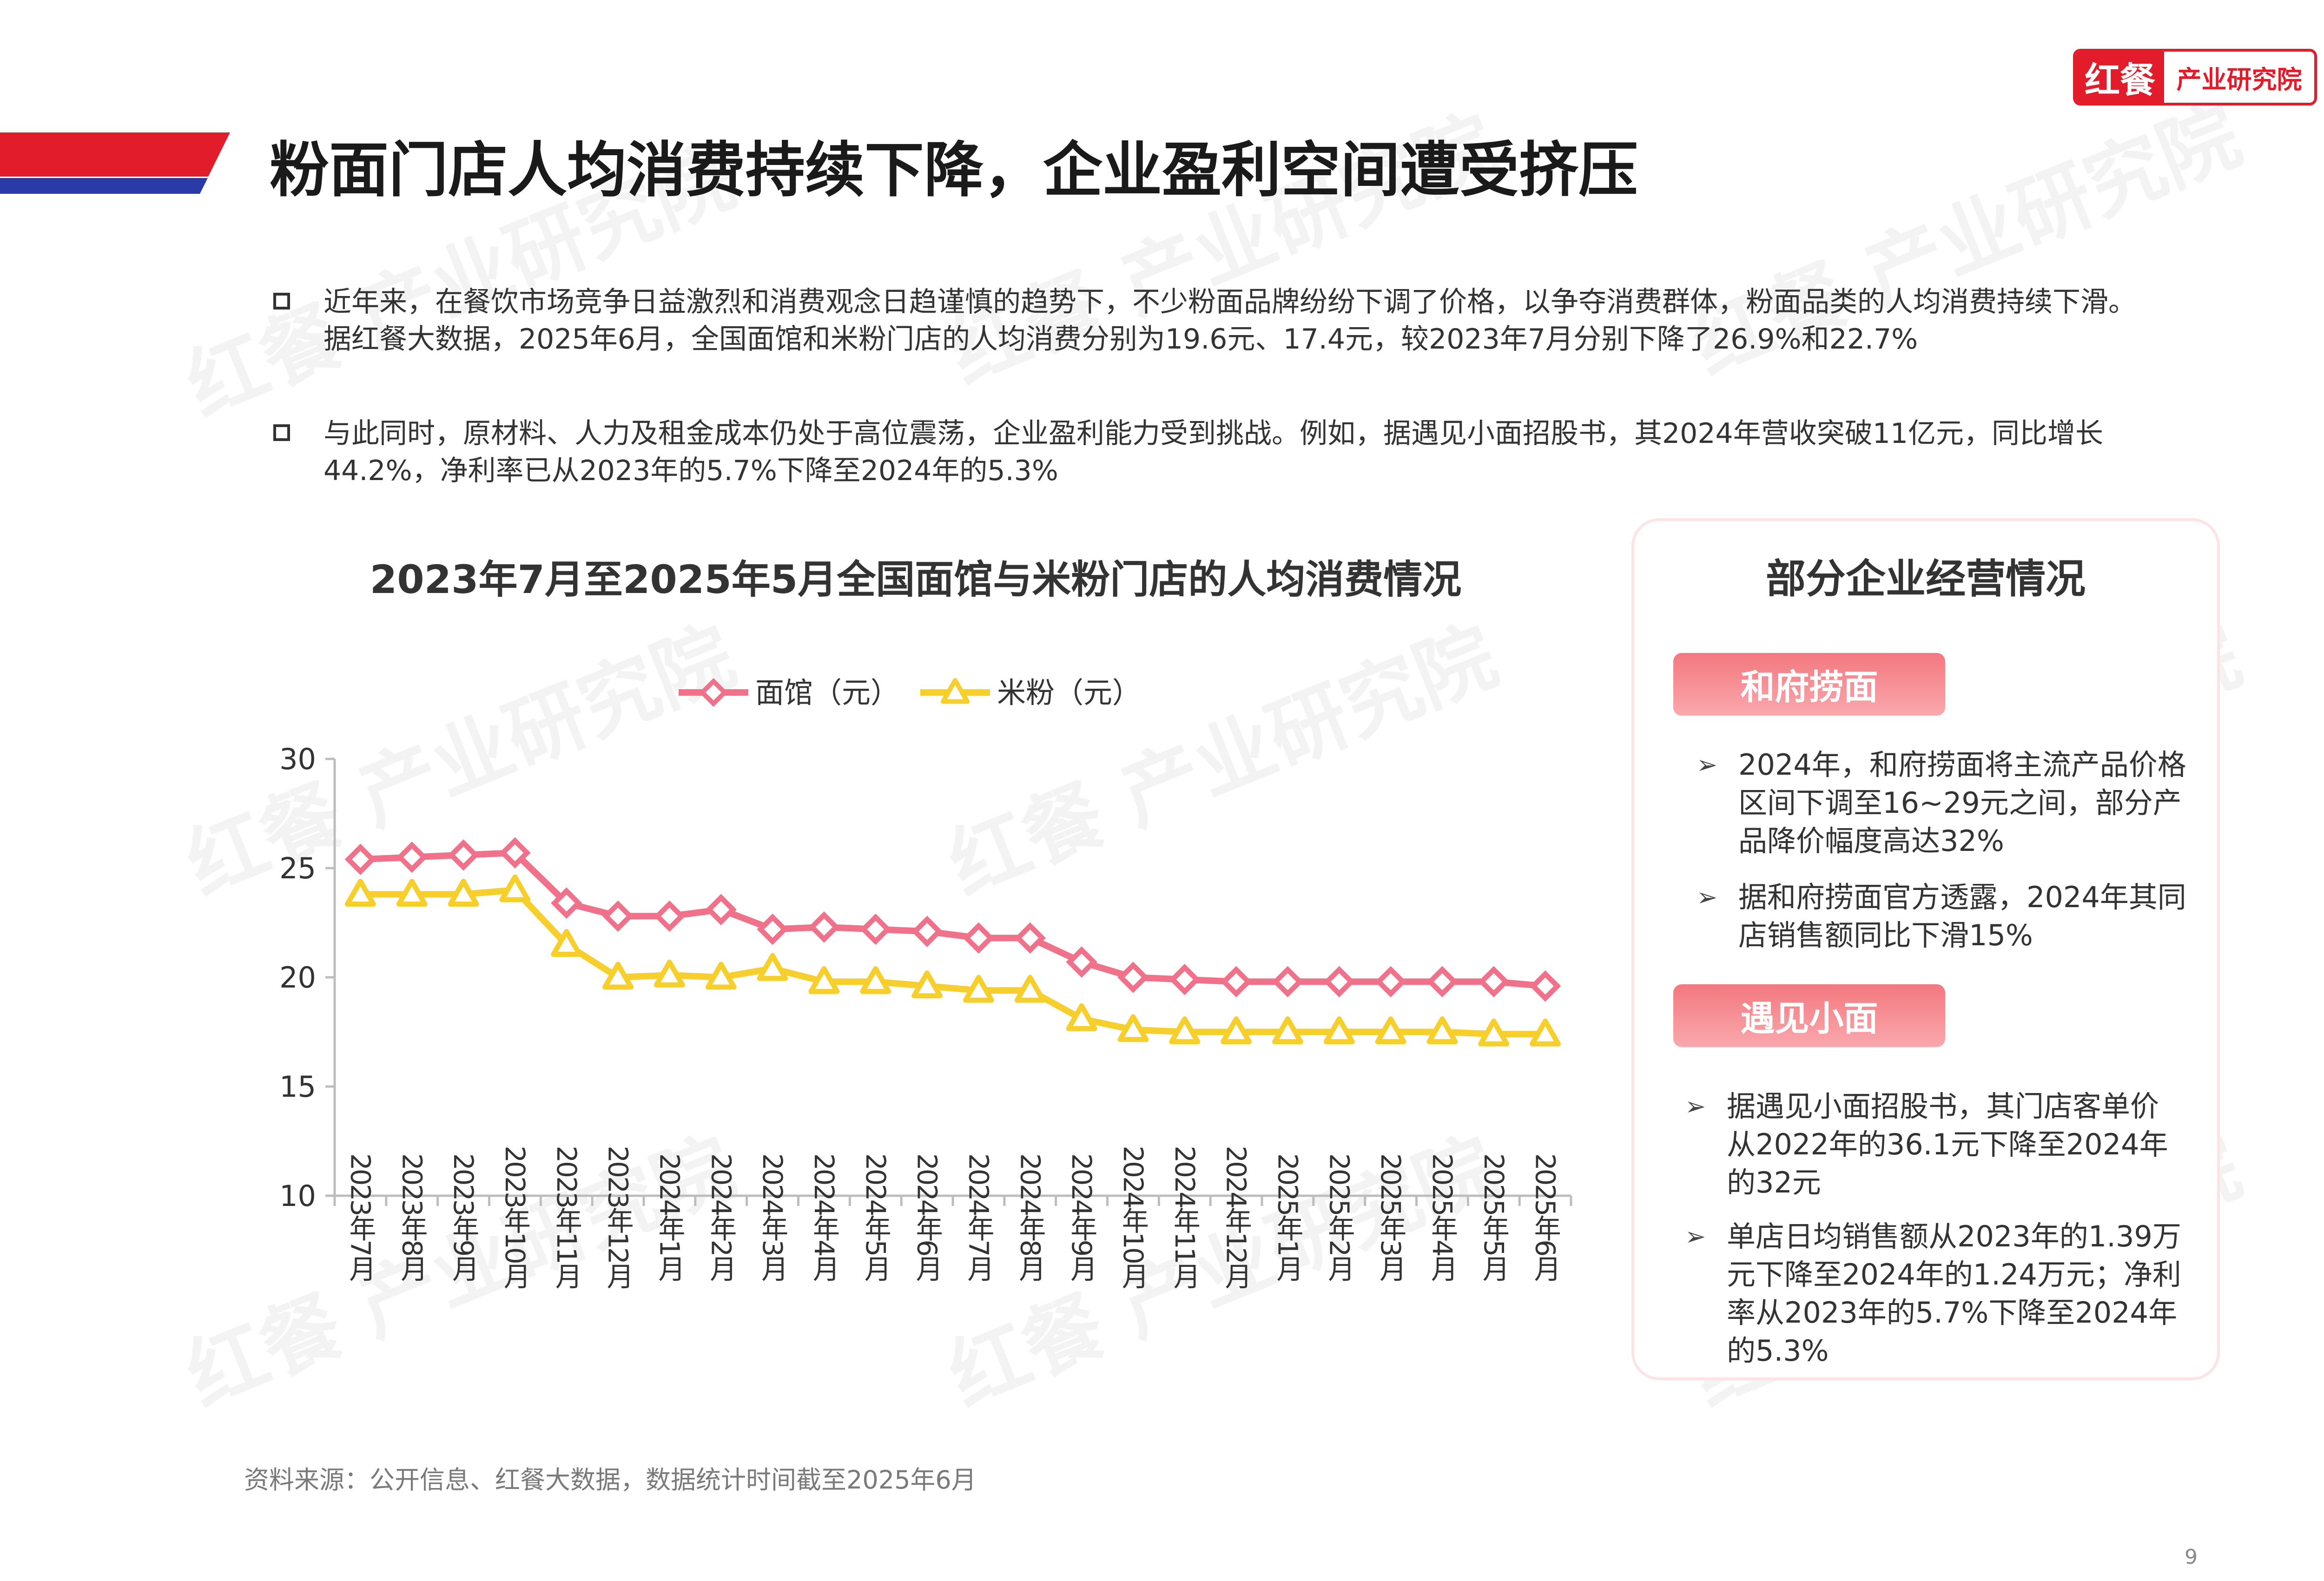 This screenshot has width=2324, height=1581. What do you see at coordinates (953, 962) in the screenshot?
I see `series-line-rice-noodle` at bounding box center [953, 962].